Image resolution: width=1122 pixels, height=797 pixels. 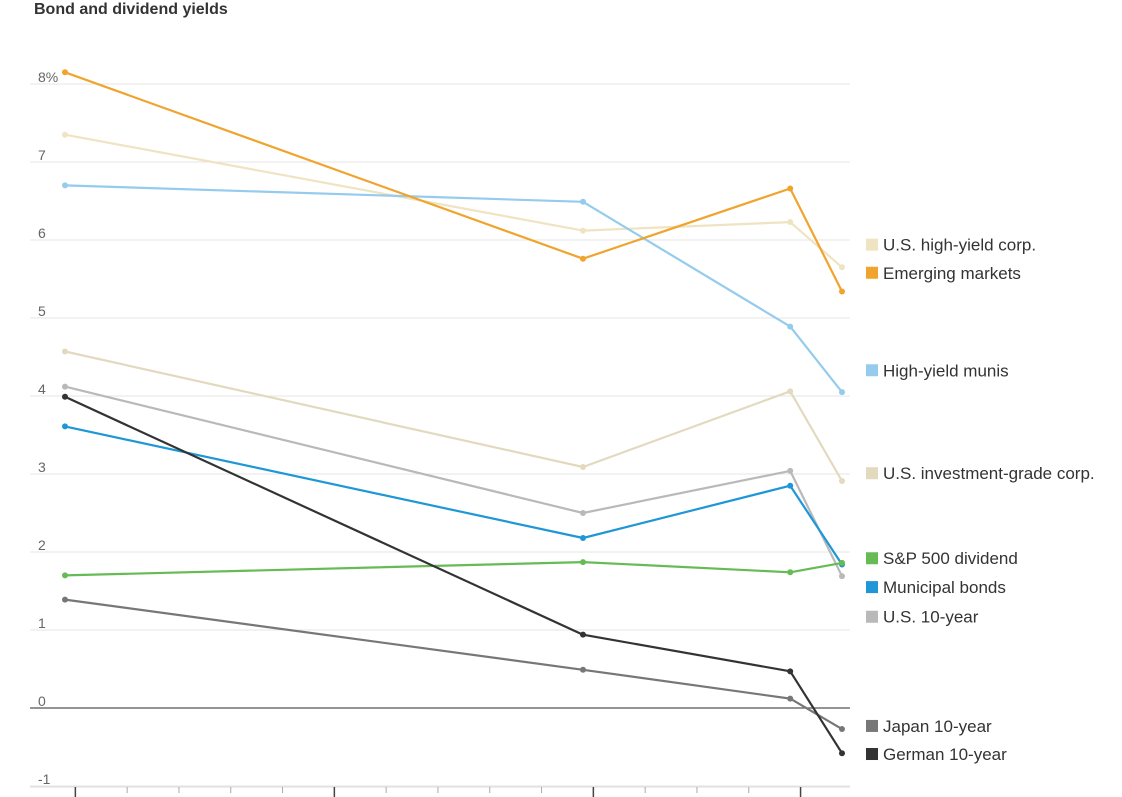 What do you see at coordinates (931, 617) in the screenshot?
I see `legend-label-u-s-10-year: U.S. 10-year` at bounding box center [931, 617].